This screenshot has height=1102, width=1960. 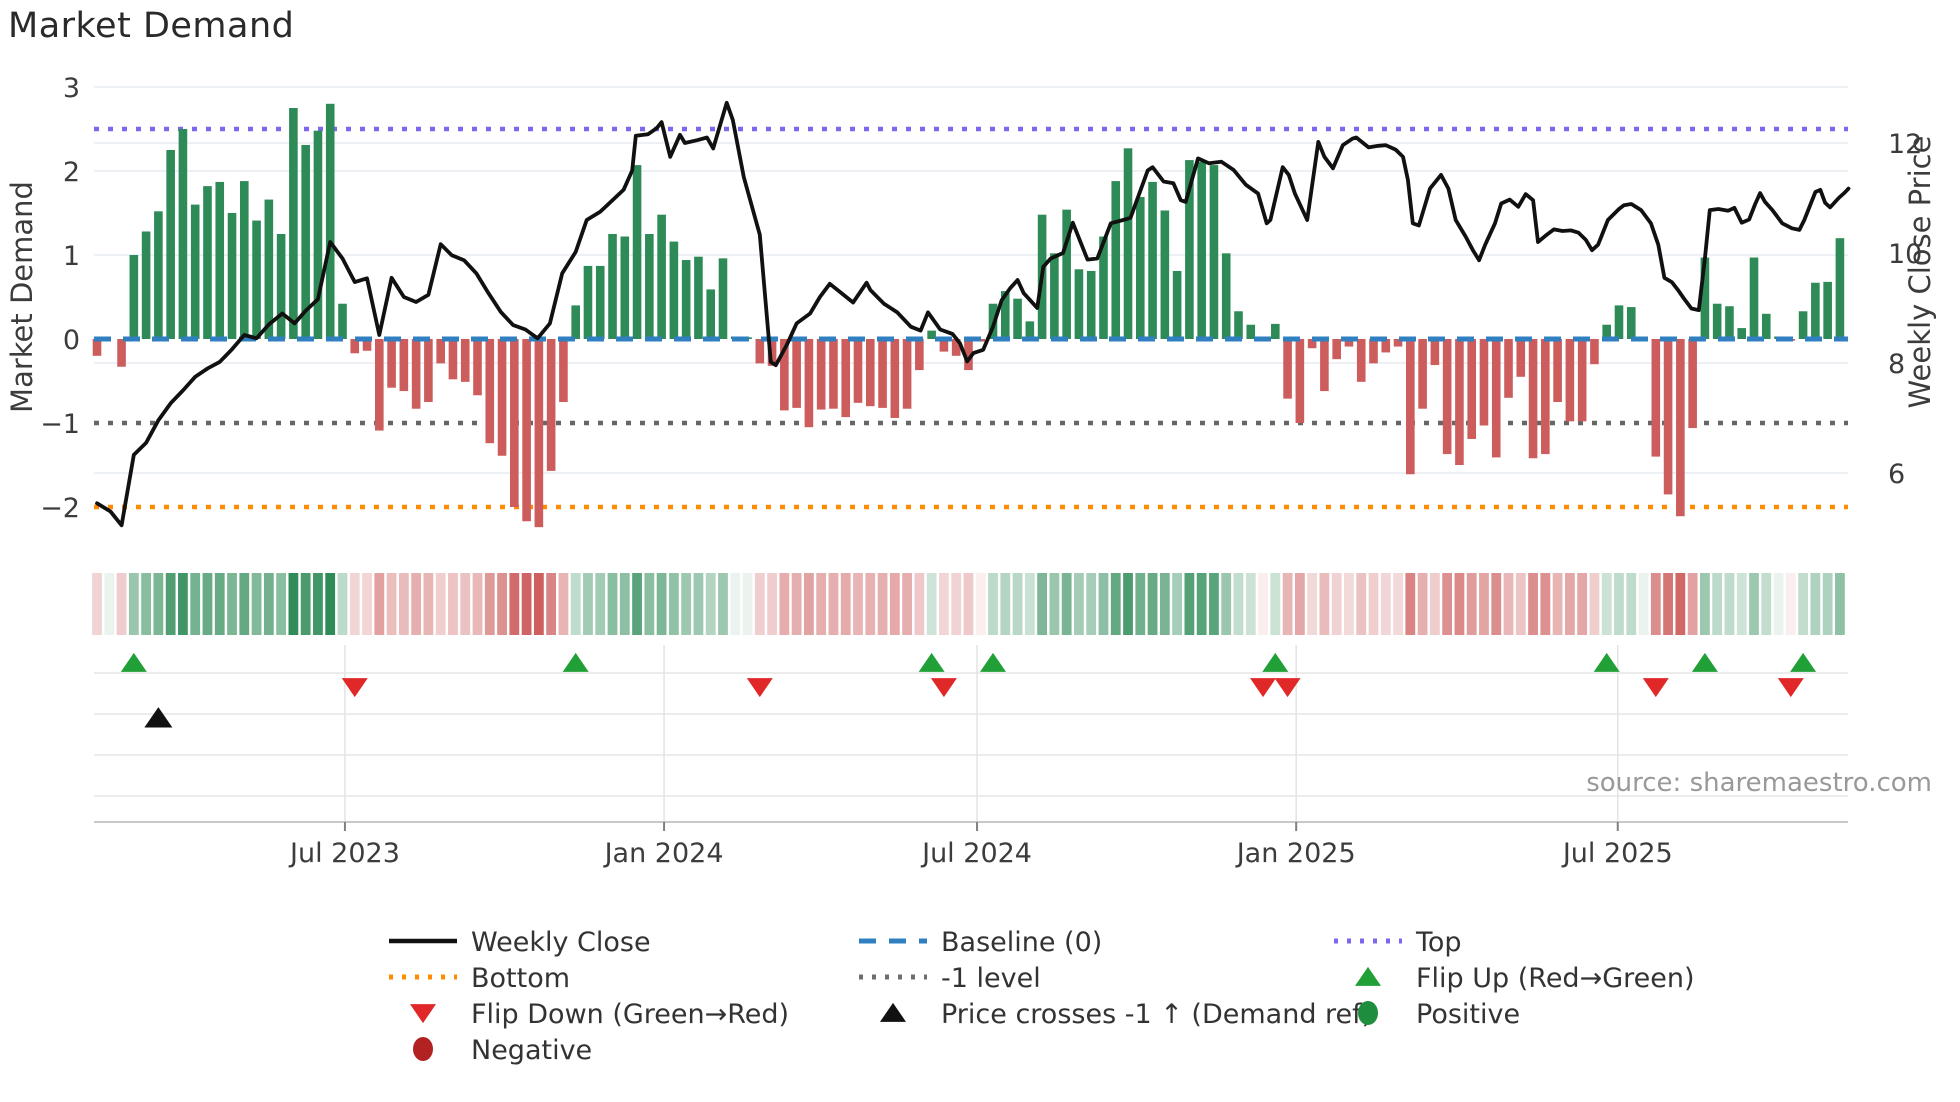 I want to click on x-tick-label: Jan 2024, so click(x=663, y=853).